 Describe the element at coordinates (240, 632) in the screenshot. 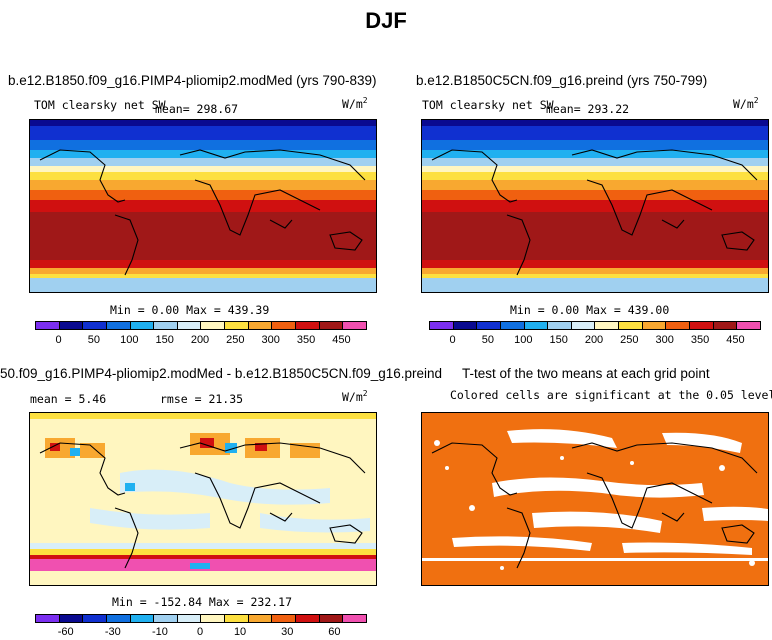

I see `colorbar-tick-label: 10` at that location.